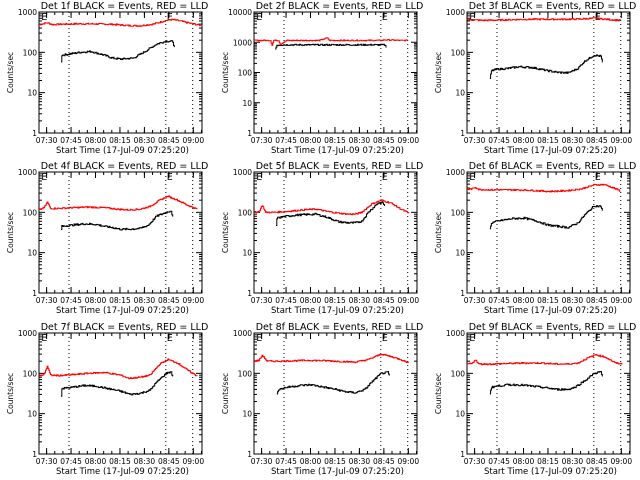  What do you see at coordinates (340, 327) in the screenshot?
I see `panel-title: Det 8f BLACK = Events, RED = LLD` at bounding box center [340, 327].